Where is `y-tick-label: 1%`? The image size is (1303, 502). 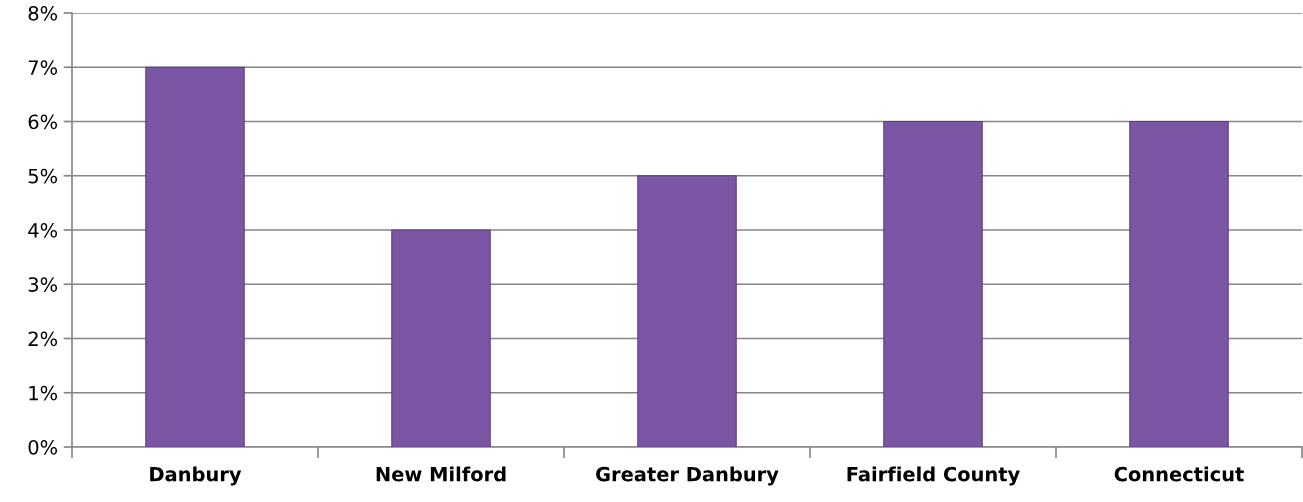 y-tick-label: 1% is located at coordinates (43, 393).